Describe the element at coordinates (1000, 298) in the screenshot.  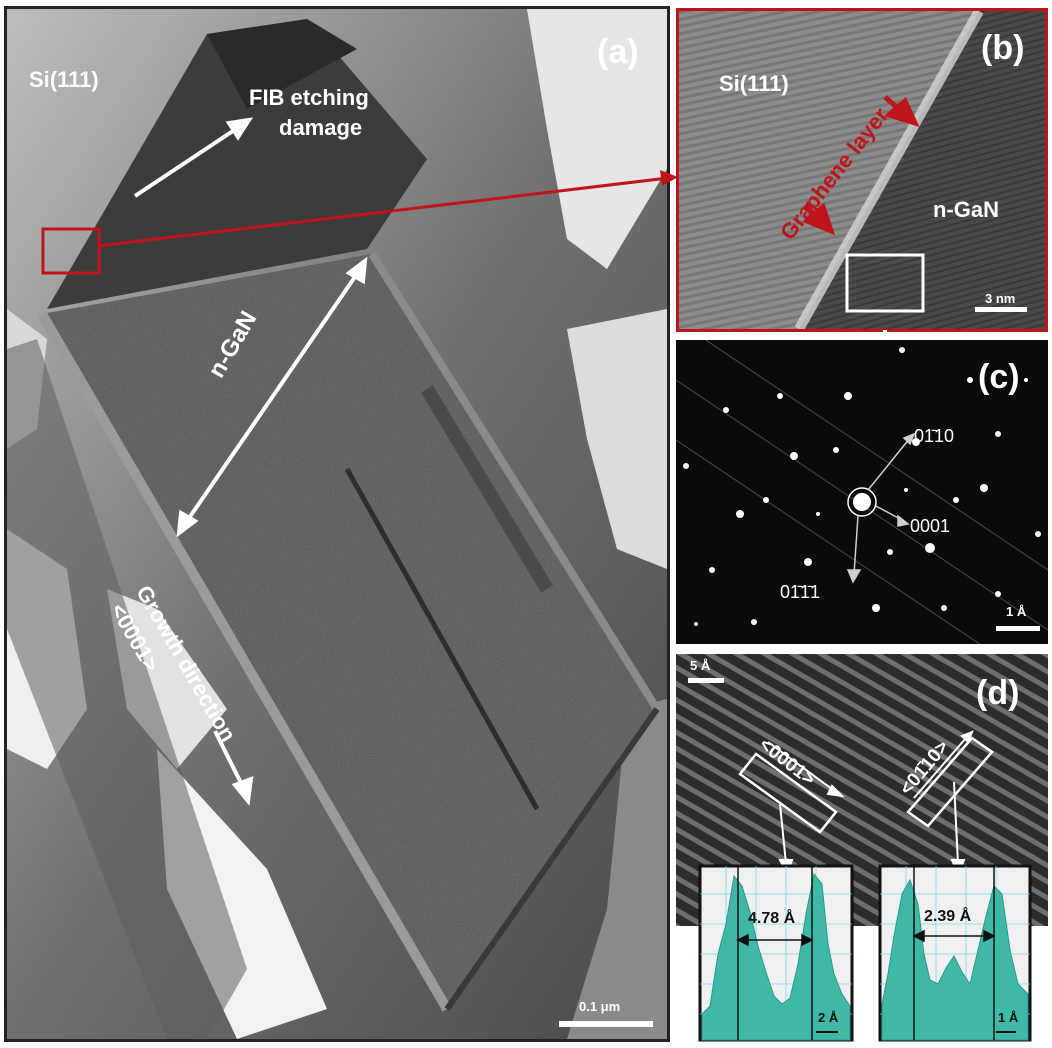
I see `panel-b-scale-label: 3 nm` at that location.